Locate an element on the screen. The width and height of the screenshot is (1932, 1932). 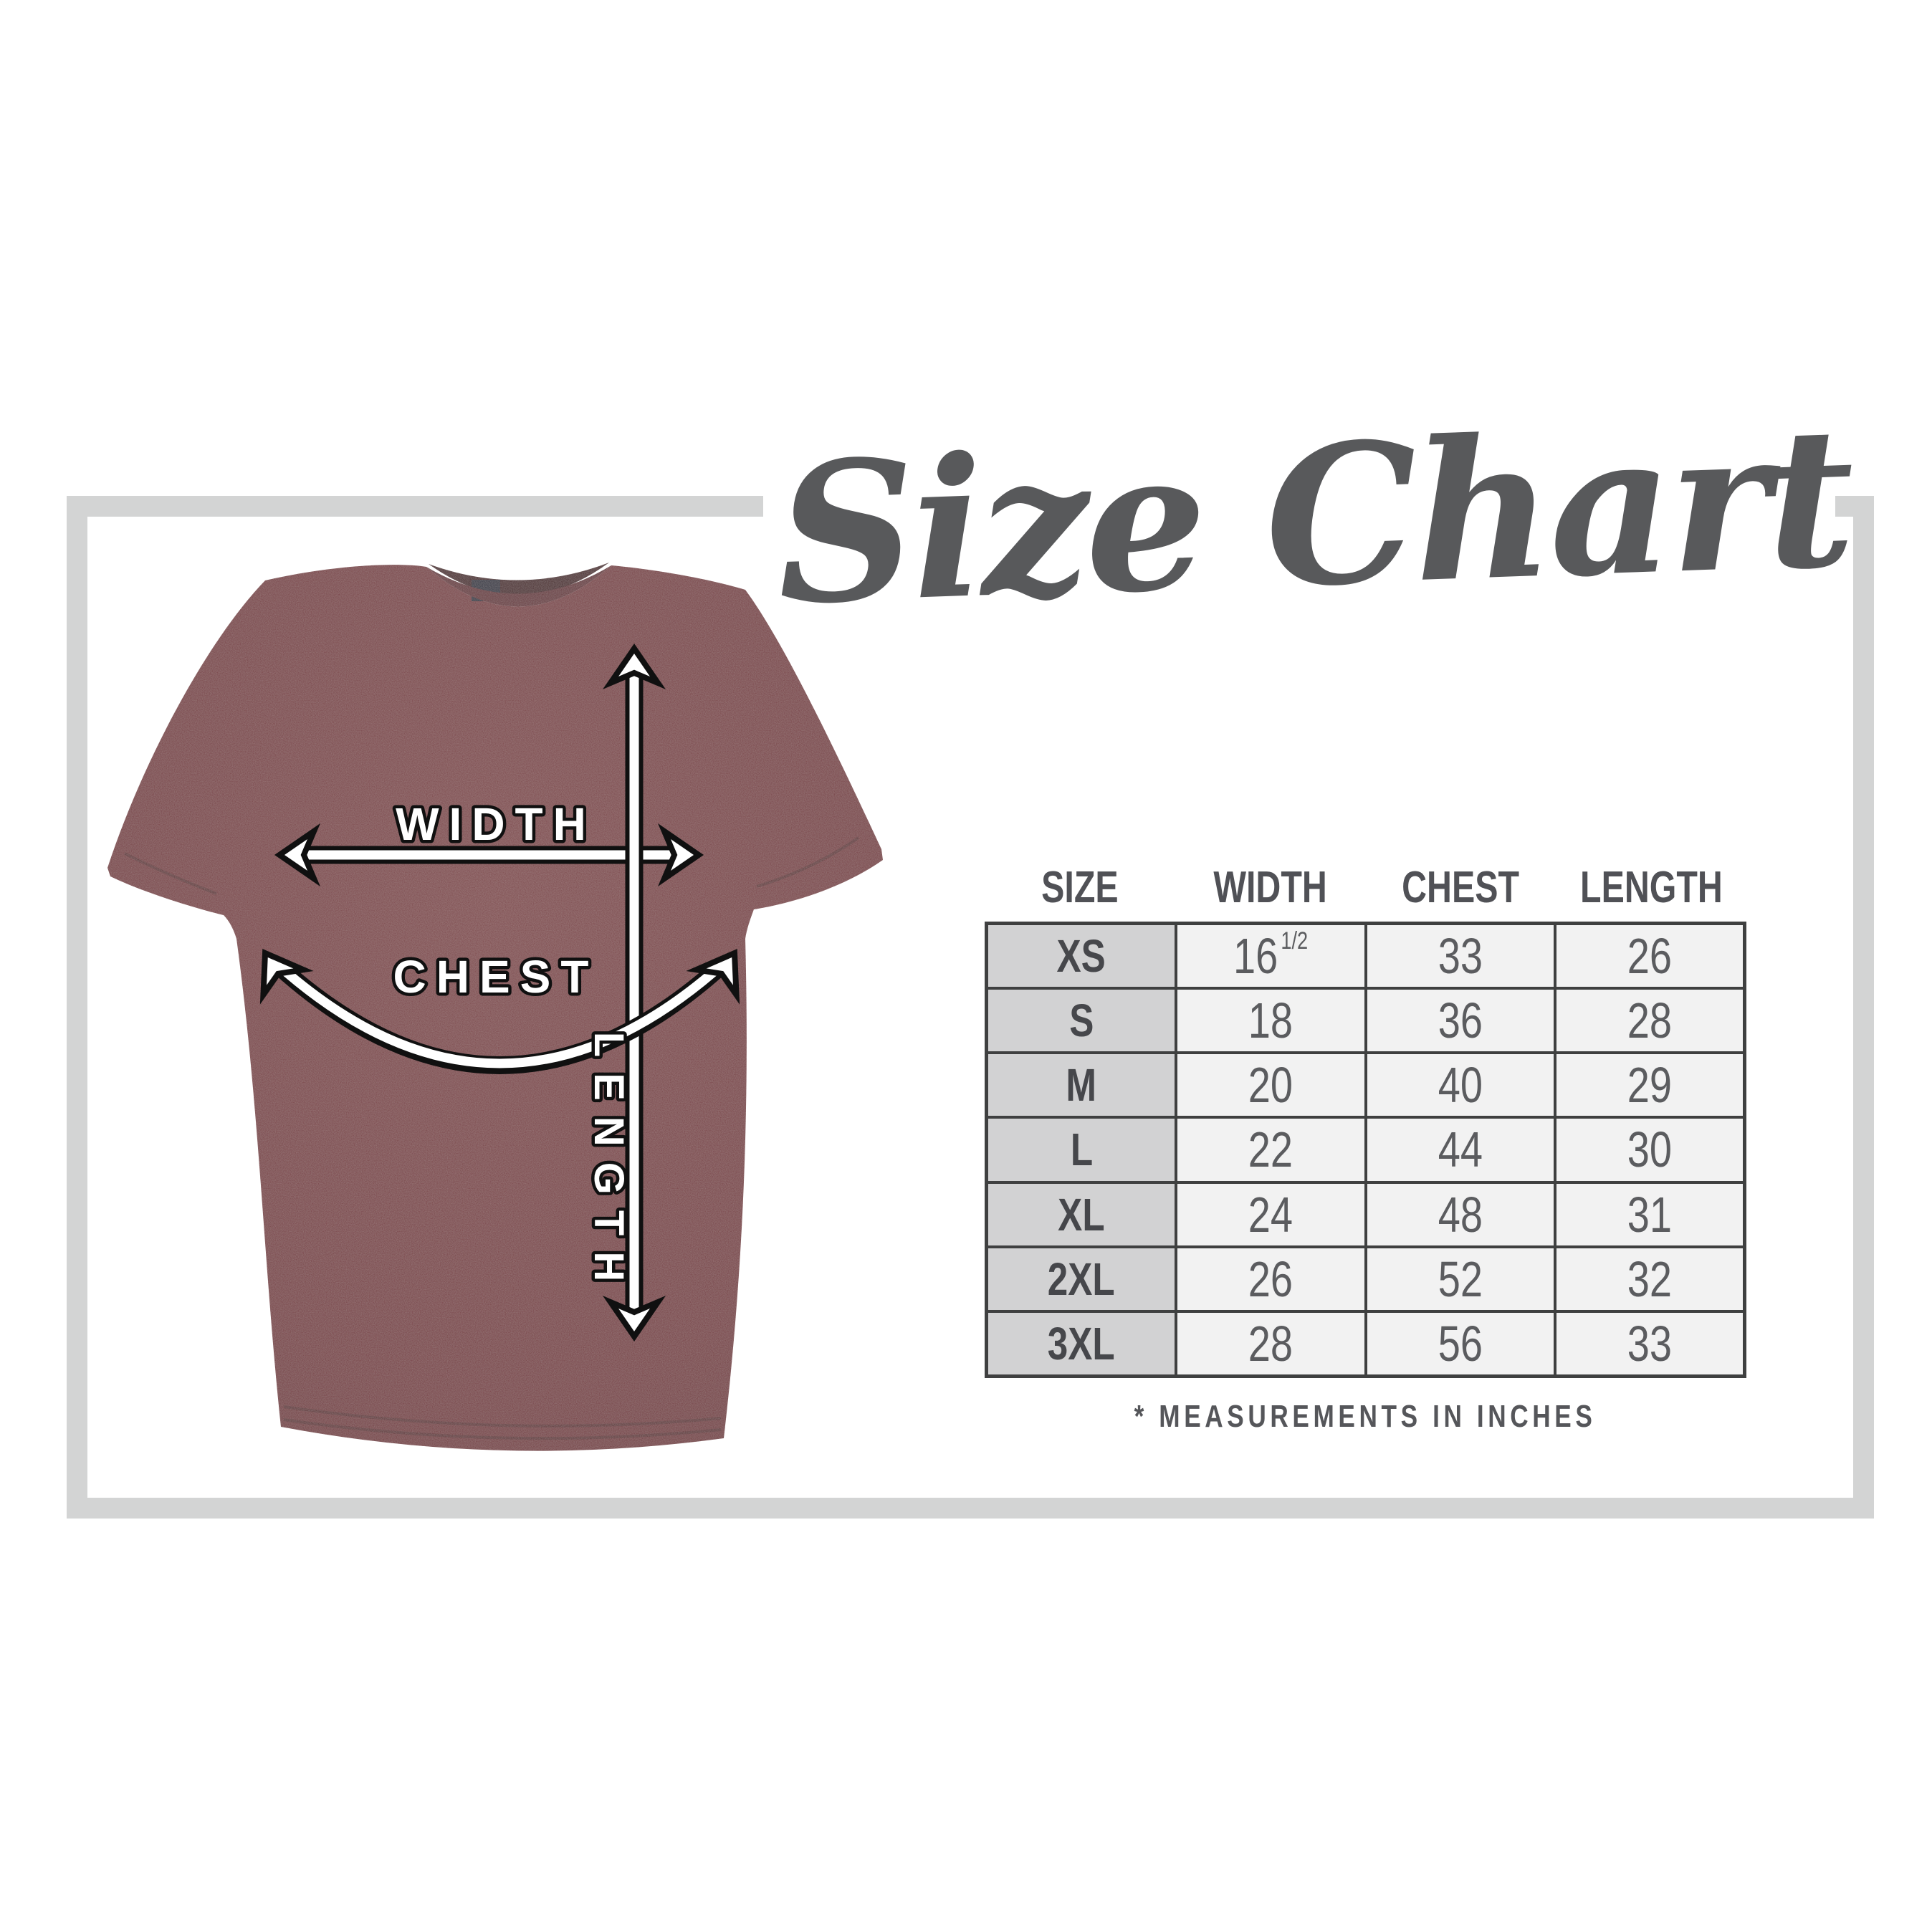
length-cell: 33 is located at coordinates (1650, 1343).